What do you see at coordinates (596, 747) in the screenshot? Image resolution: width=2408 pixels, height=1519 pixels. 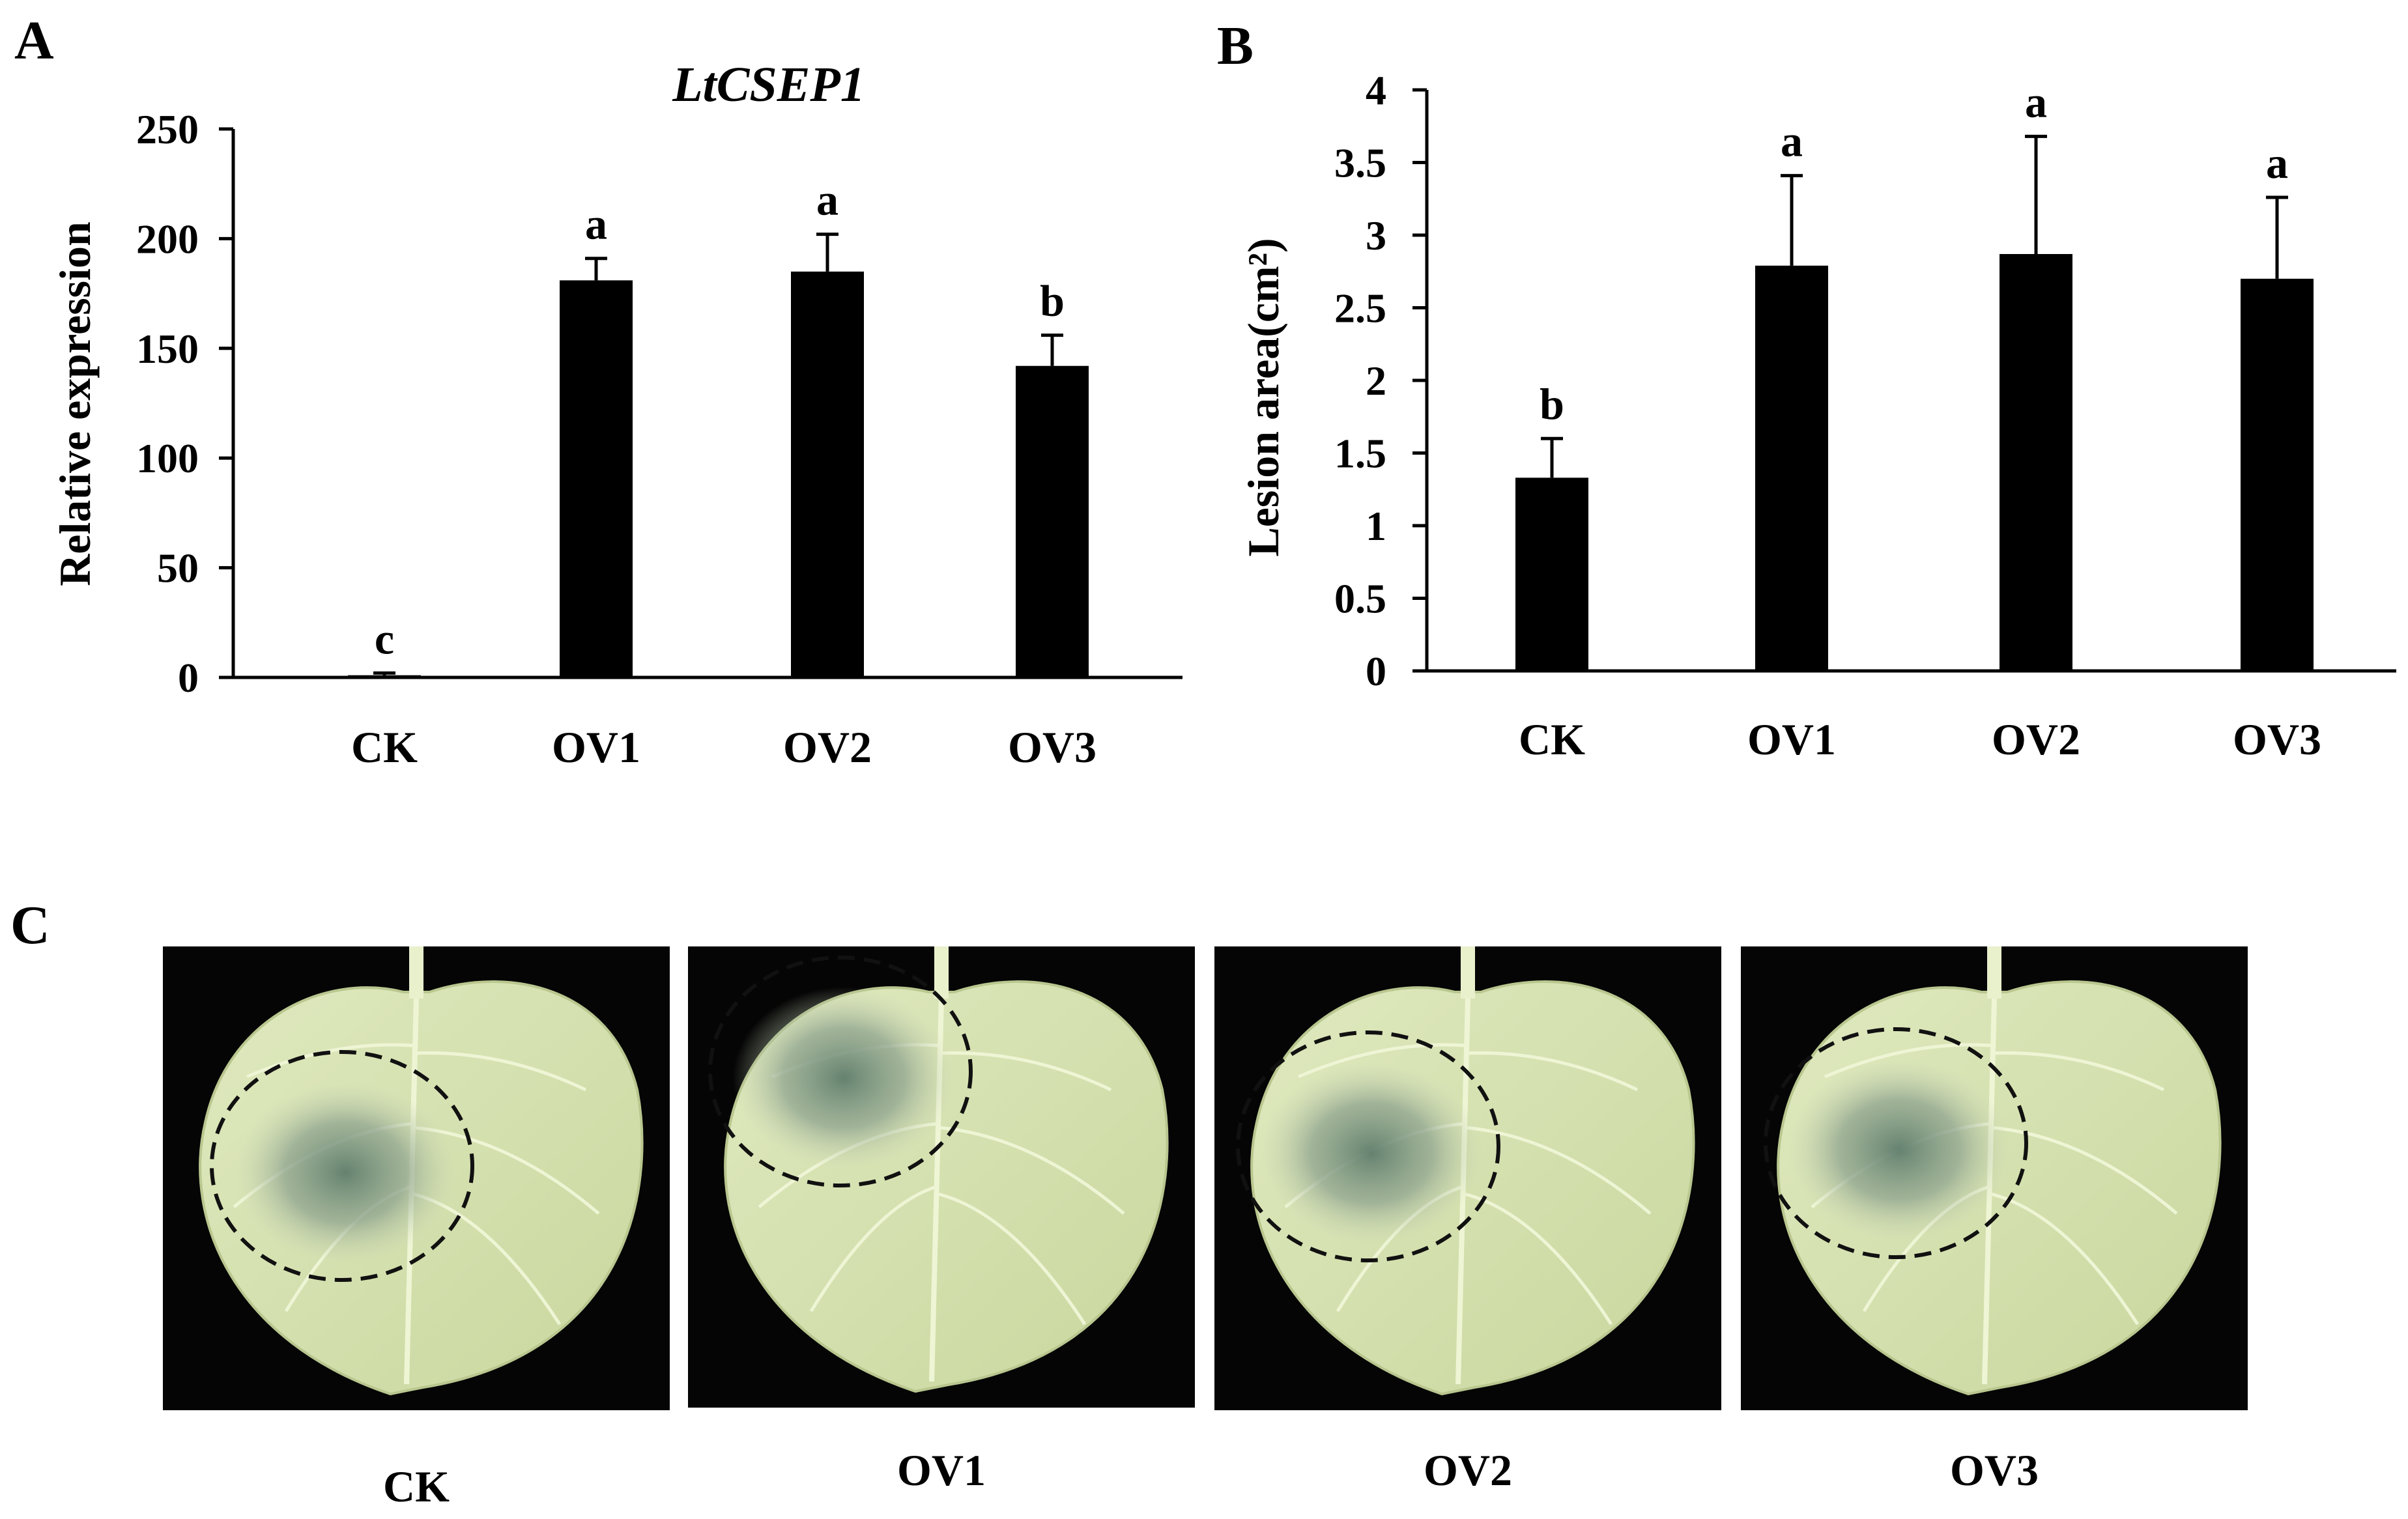 I see `chart-a-category-label: OV1` at bounding box center [596, 747].